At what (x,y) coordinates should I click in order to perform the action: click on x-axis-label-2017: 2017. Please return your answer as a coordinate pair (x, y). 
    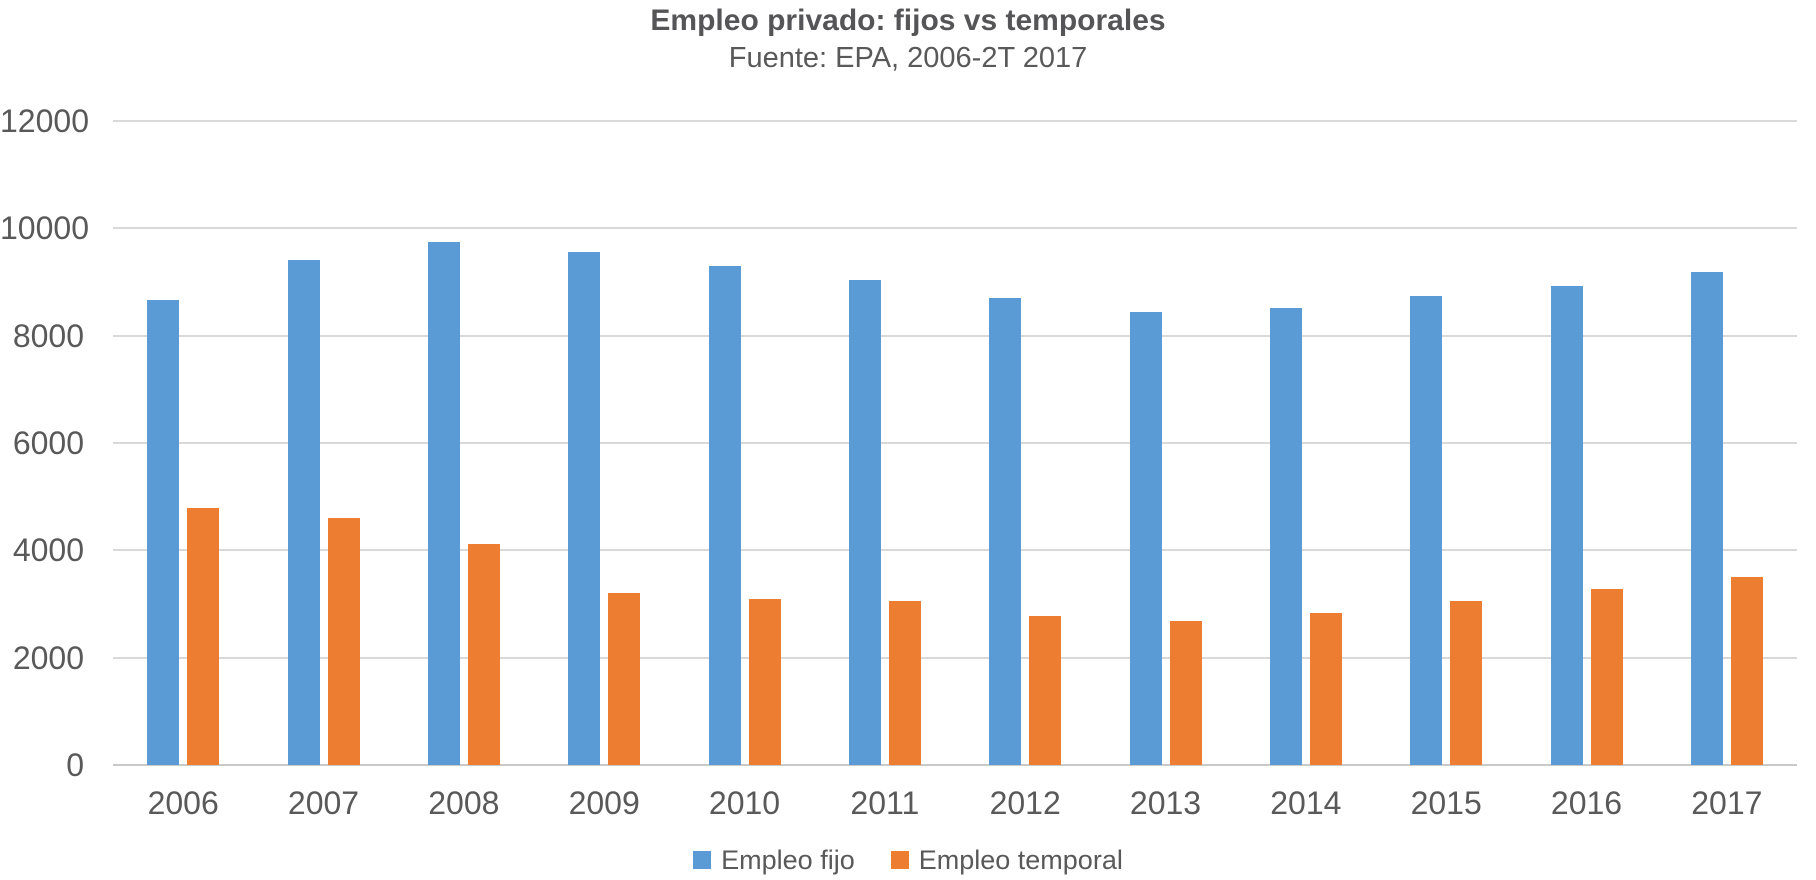
    Looking at the image, I should click on (1727, 803).